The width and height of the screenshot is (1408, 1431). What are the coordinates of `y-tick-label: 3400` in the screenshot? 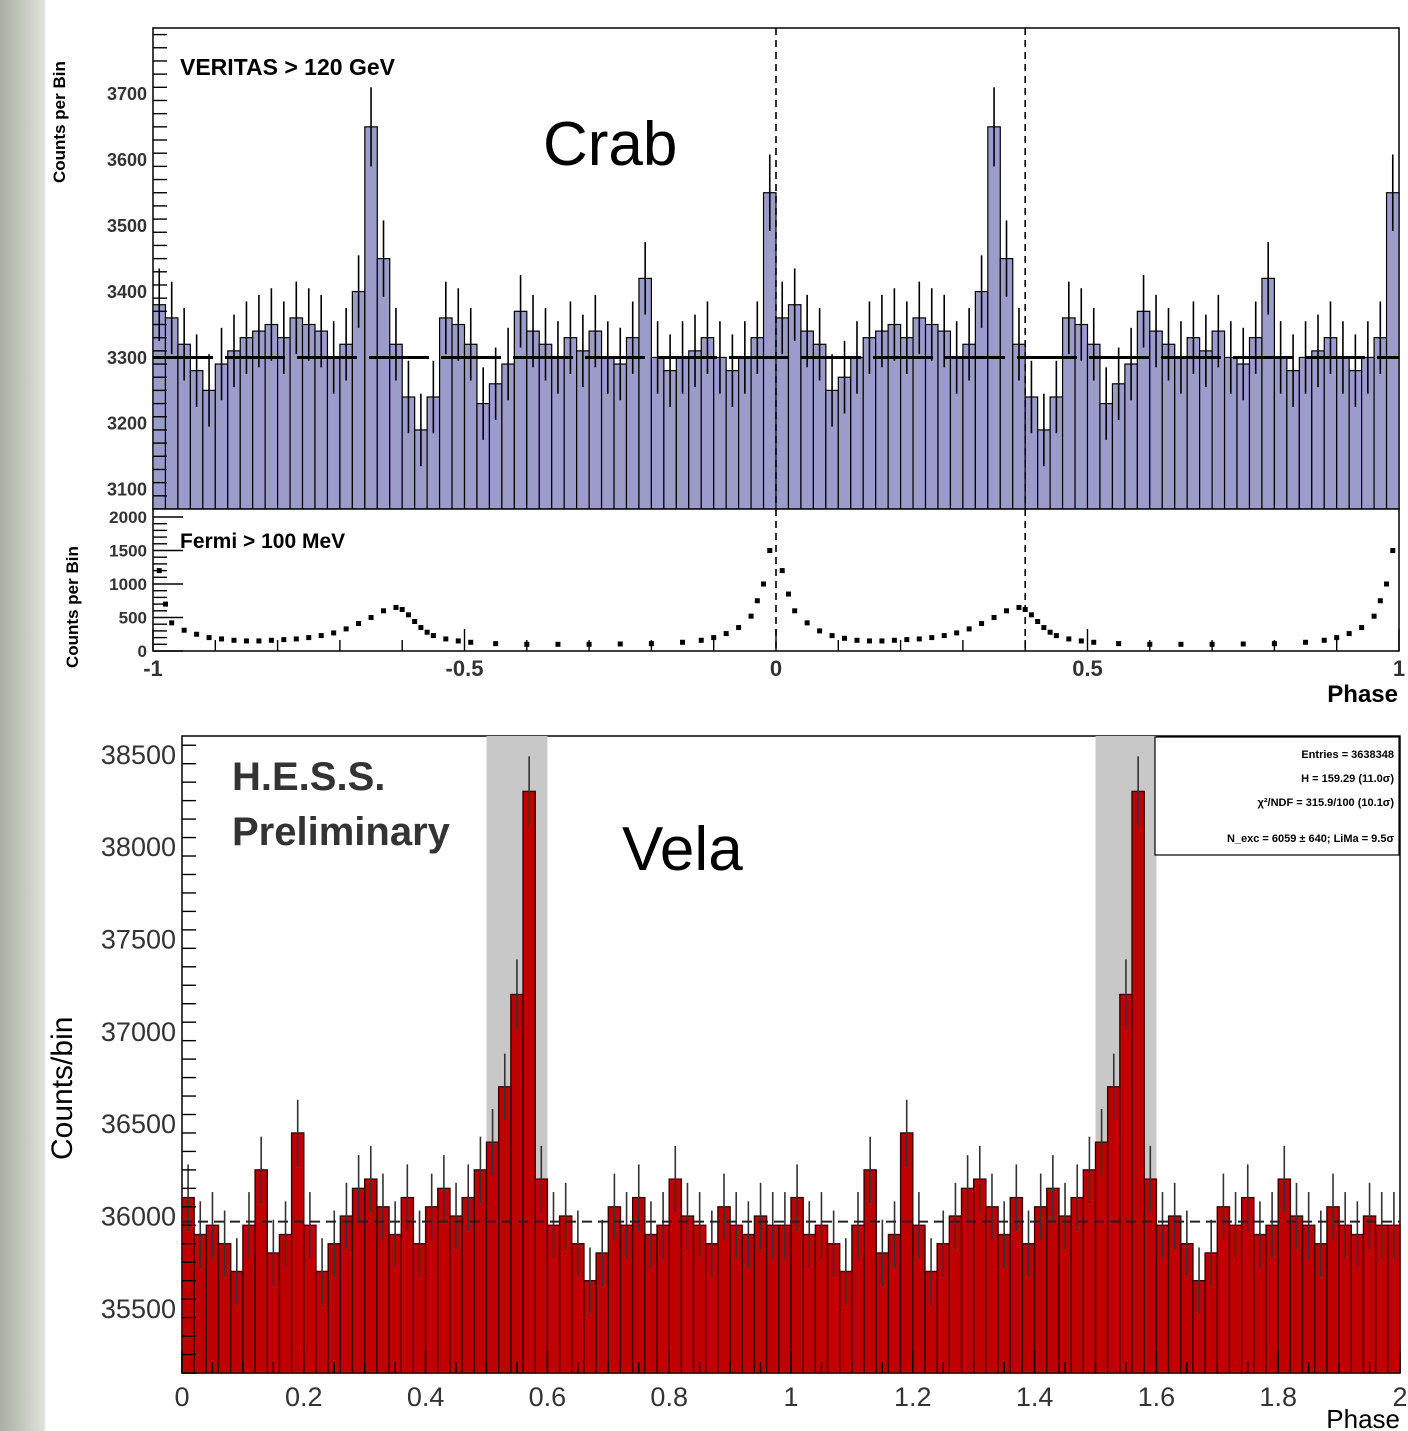 It's located at (127, 292).